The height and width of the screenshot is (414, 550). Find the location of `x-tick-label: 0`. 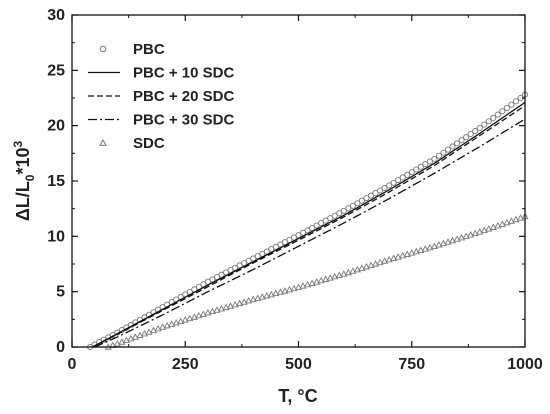

x-tick-label: 0 is located at coordinates (72, 364).